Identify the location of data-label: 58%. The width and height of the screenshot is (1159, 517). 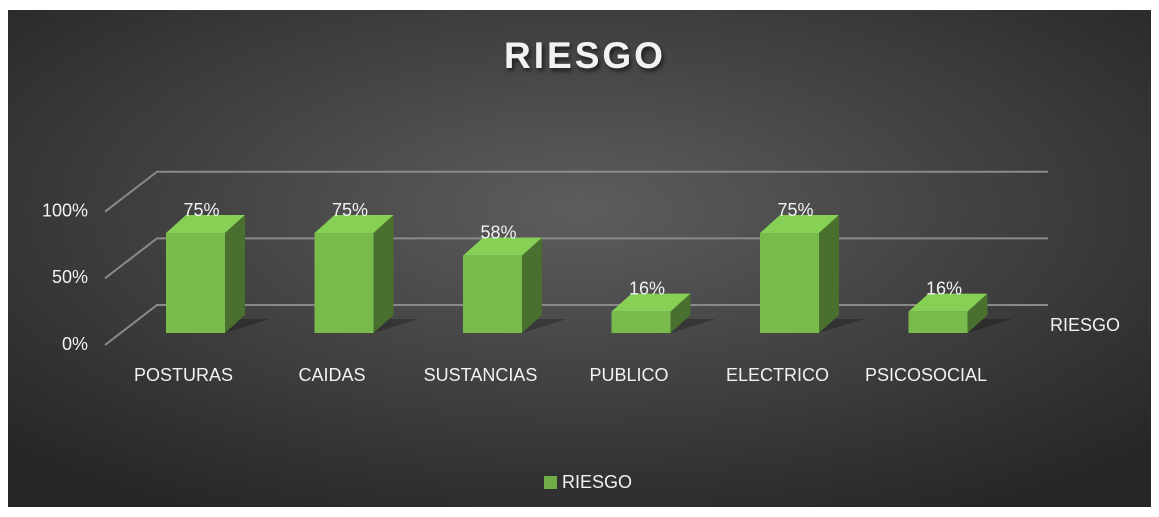
(498, 232).